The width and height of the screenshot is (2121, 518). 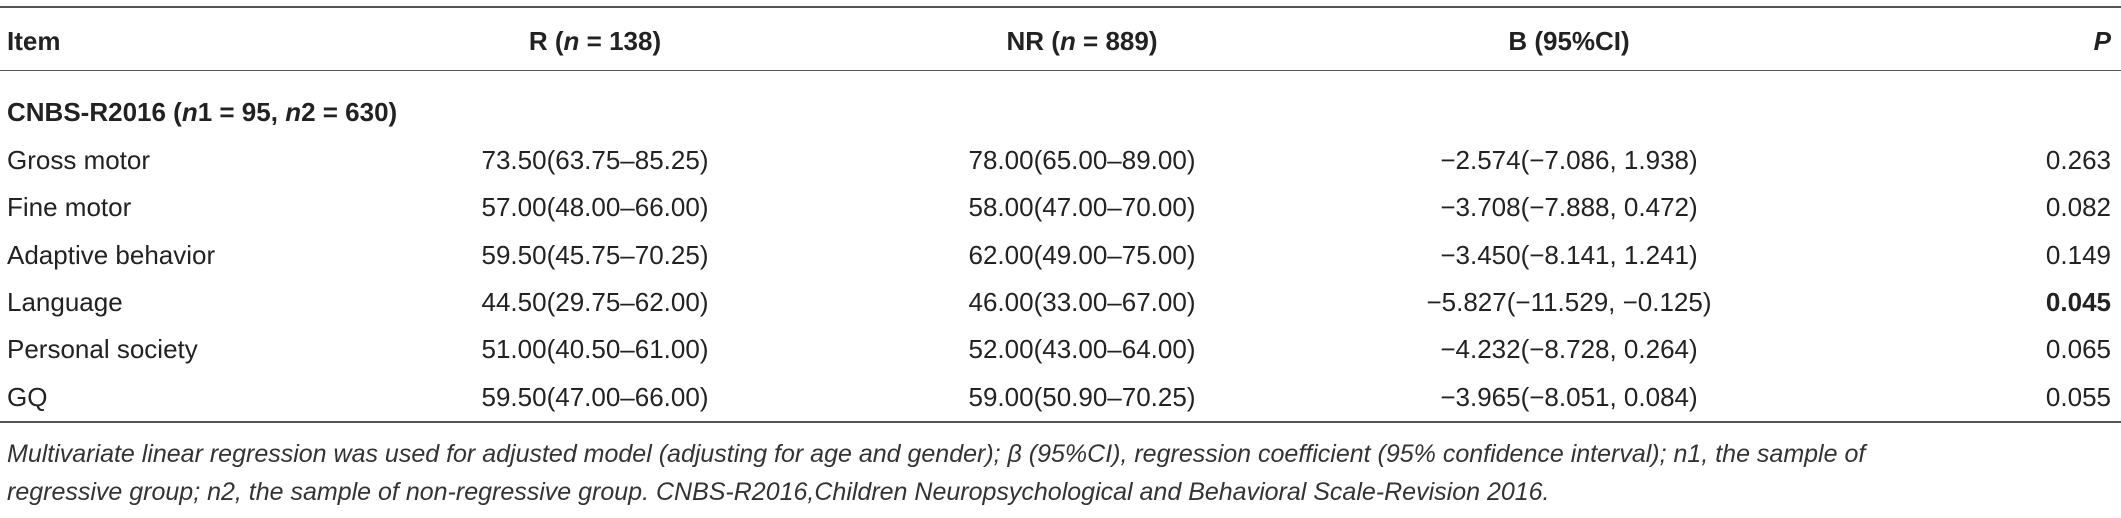 What do you see at coordinates (1569, 160) in the screenshot?
I see `table-cell: −2.574(−7.086, 1.938)` at bounding box center [1569, 160].